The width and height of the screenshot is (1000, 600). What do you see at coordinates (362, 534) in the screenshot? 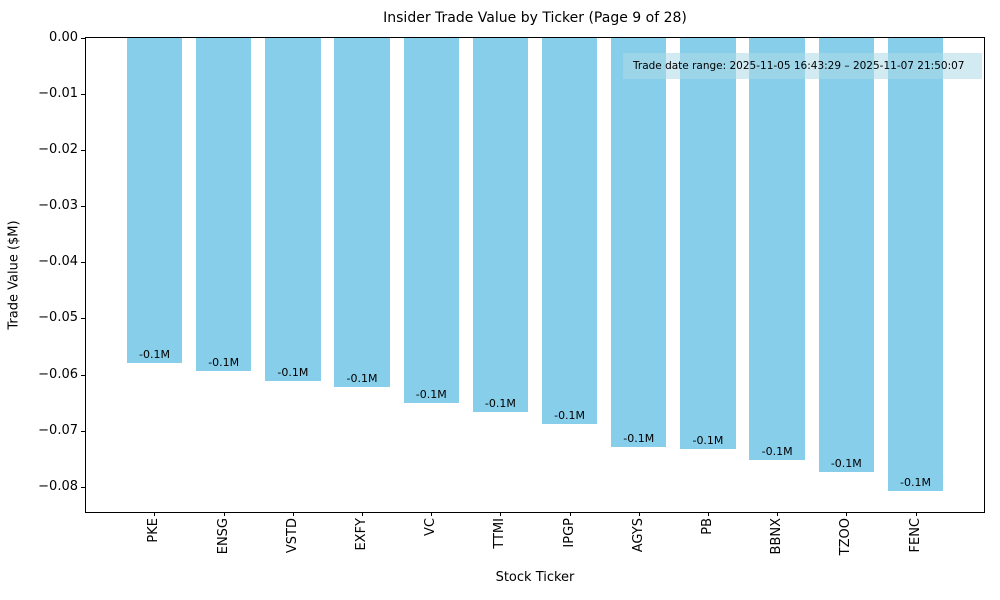
I see `x-tick-label-EXFY: EXFY` at bounding box center [362, 534].